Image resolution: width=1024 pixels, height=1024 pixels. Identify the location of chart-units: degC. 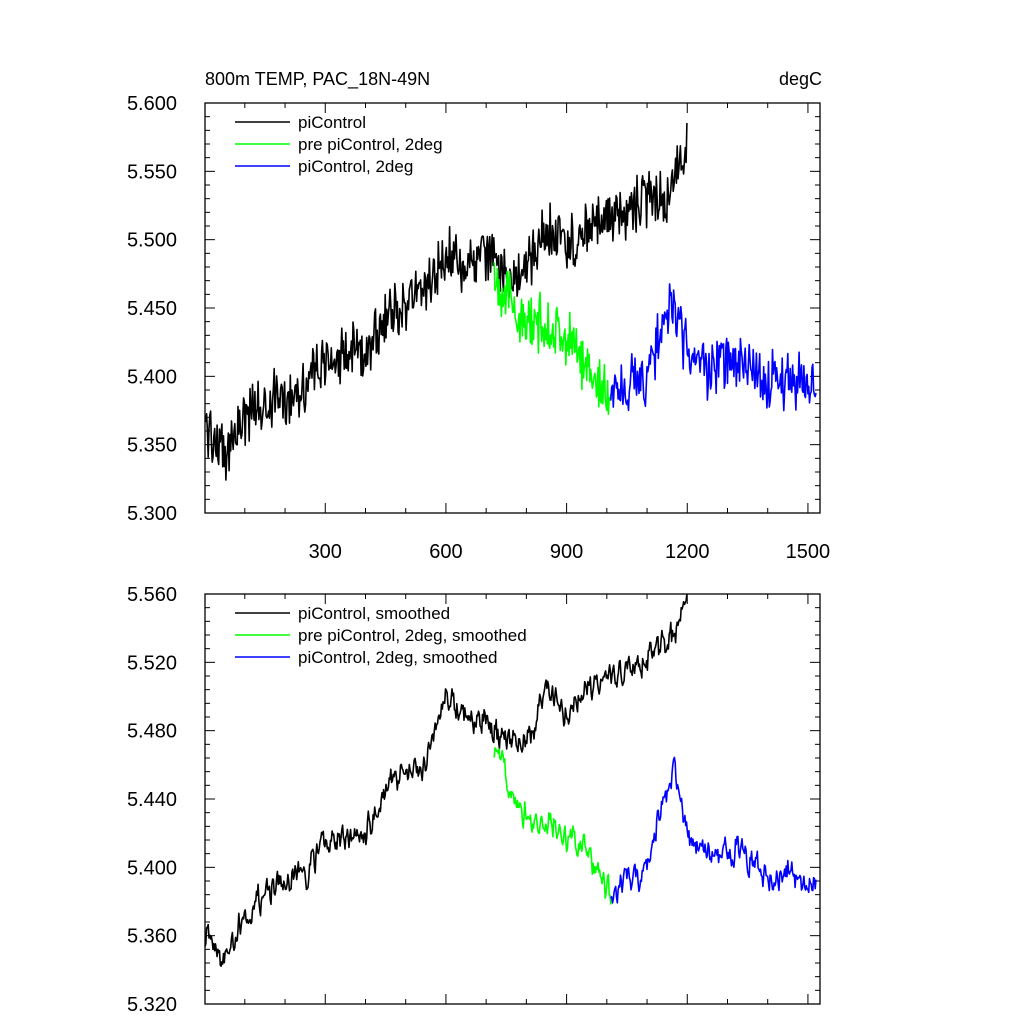
(800, 79).